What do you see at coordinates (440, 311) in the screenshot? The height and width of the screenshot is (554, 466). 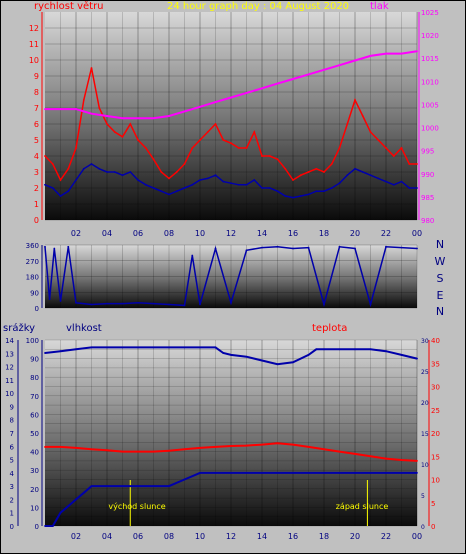 I see `direction-label-n-bottom: N` at bounding box center [440, 311].